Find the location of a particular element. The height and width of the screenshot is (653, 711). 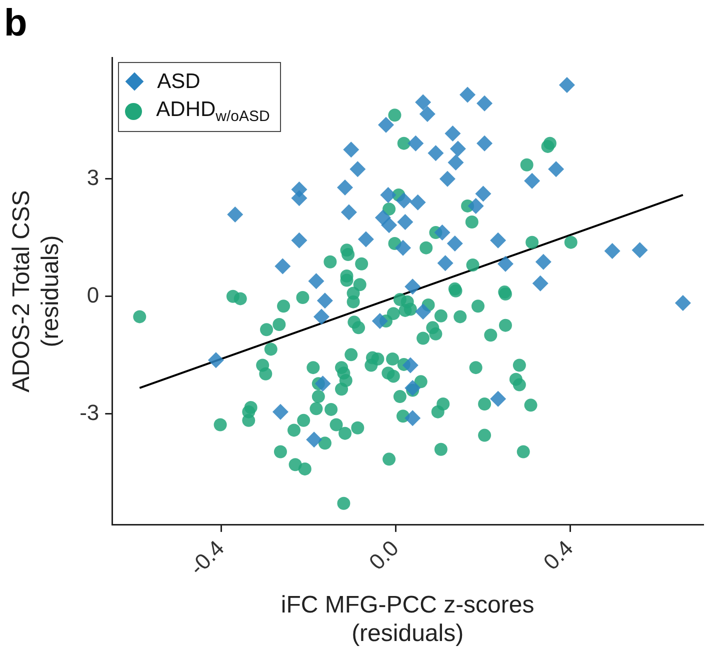

y-tick-label: -3 is located at coordinates (90, 412).